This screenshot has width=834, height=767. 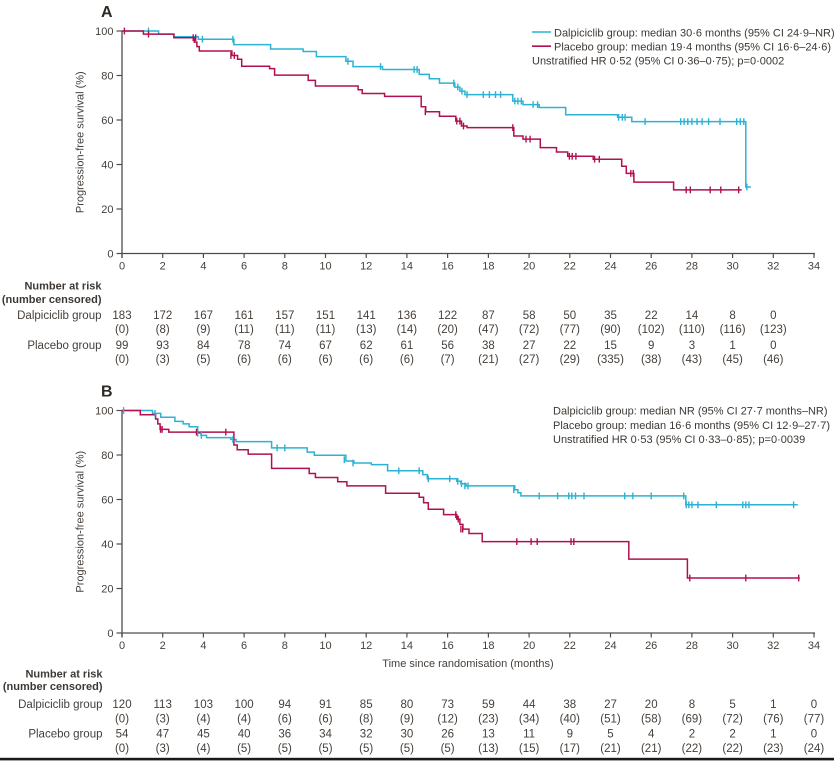 I want to click on svg-text: 85, so click(x=366, y=705).